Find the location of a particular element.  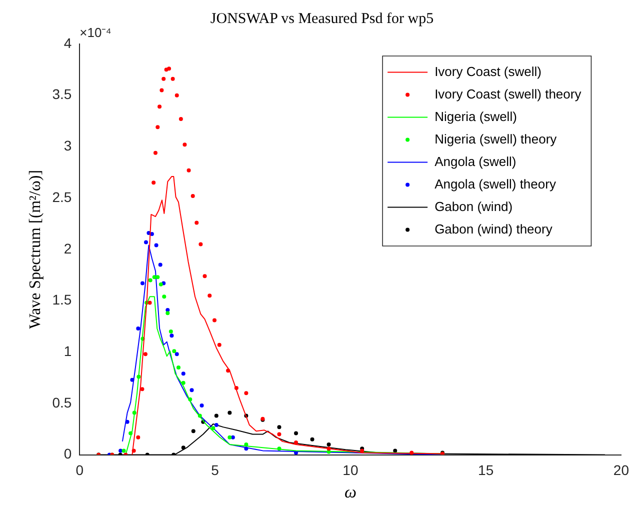

x-tick-label: 0 is located at coordinates (80, 470).